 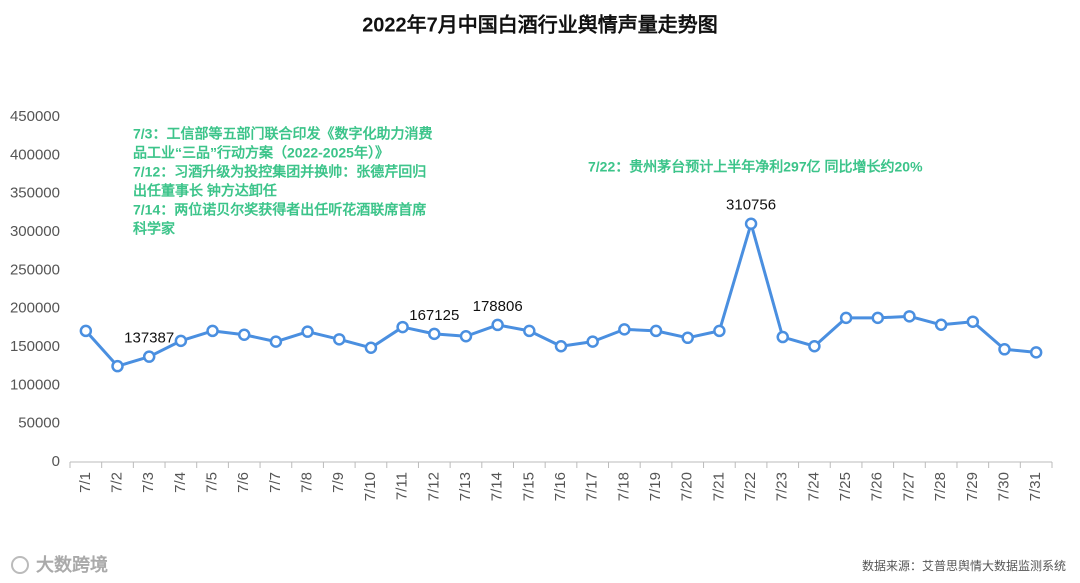 I want to click on x-tick-label: 7/21, so click(x=718, y=486).